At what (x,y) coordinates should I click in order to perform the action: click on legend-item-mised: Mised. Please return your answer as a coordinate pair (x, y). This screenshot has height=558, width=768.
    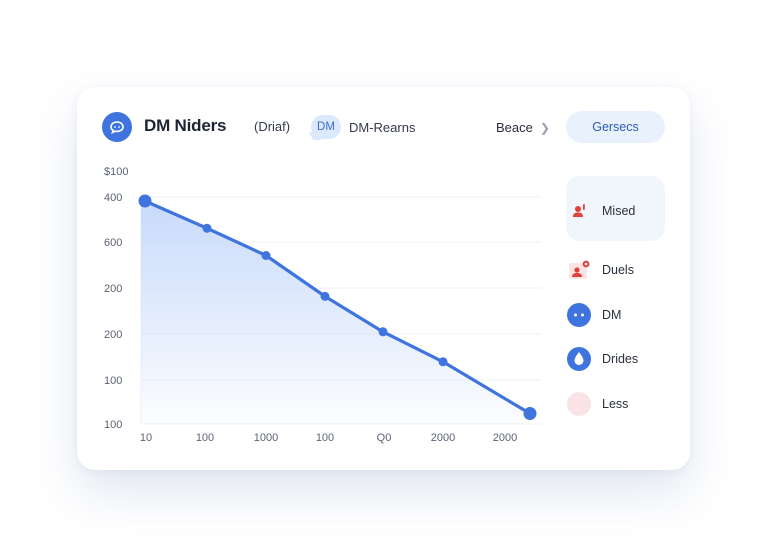
    Looking at the image, I should click on (600, 211).